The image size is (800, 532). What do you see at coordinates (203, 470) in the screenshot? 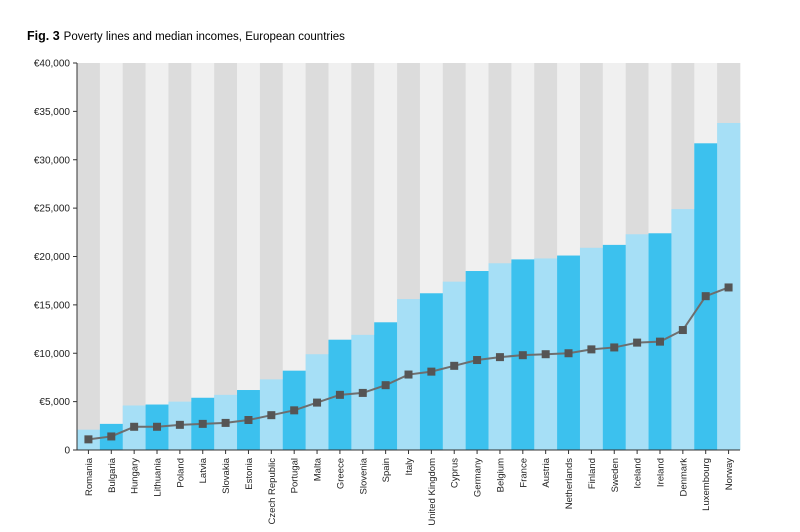
I see `x-label-latvia: Latvia` at bounding box center [203, 470].